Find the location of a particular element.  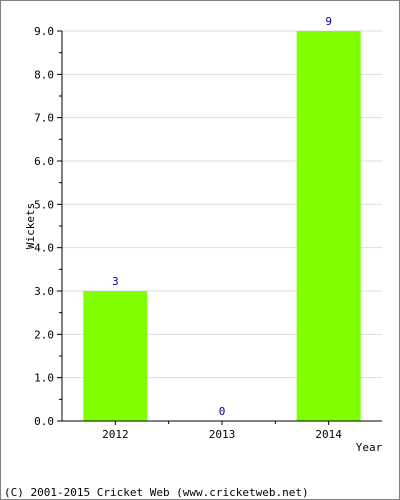

y-axis-title: Wickets is located at coordinates (30, 226).